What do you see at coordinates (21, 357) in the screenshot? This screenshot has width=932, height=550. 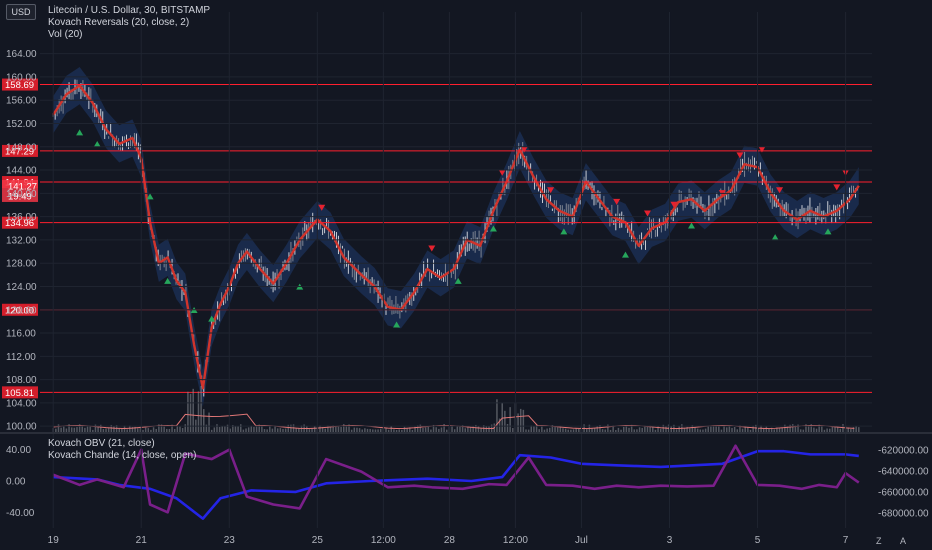 I see `price-axis-tick: 112.00` at bounding box center [21, 357].